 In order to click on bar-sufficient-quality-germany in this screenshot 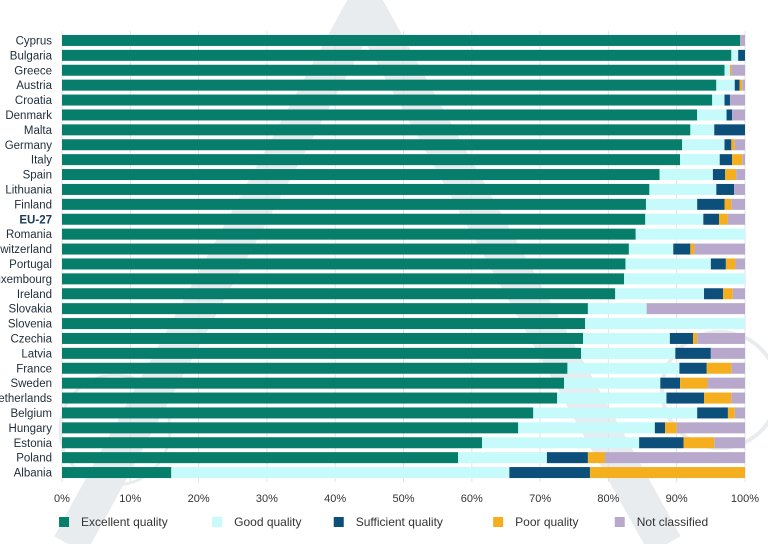, I will do `click(728, 145)`.